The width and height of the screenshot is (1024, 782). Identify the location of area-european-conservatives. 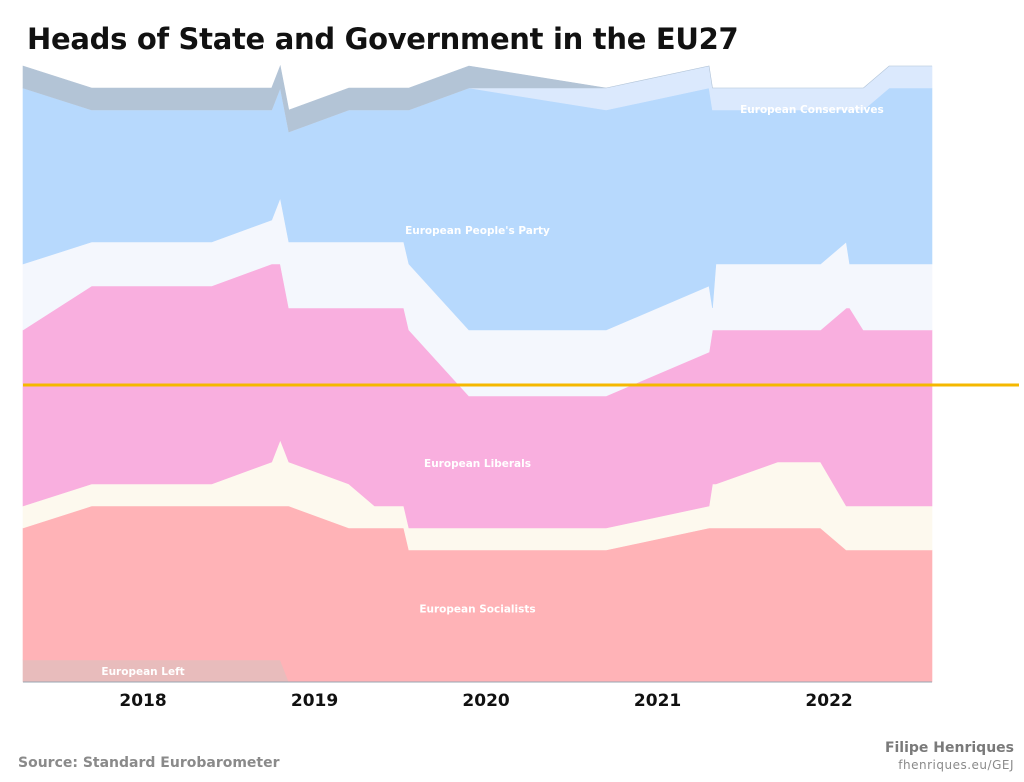
(477, 98).